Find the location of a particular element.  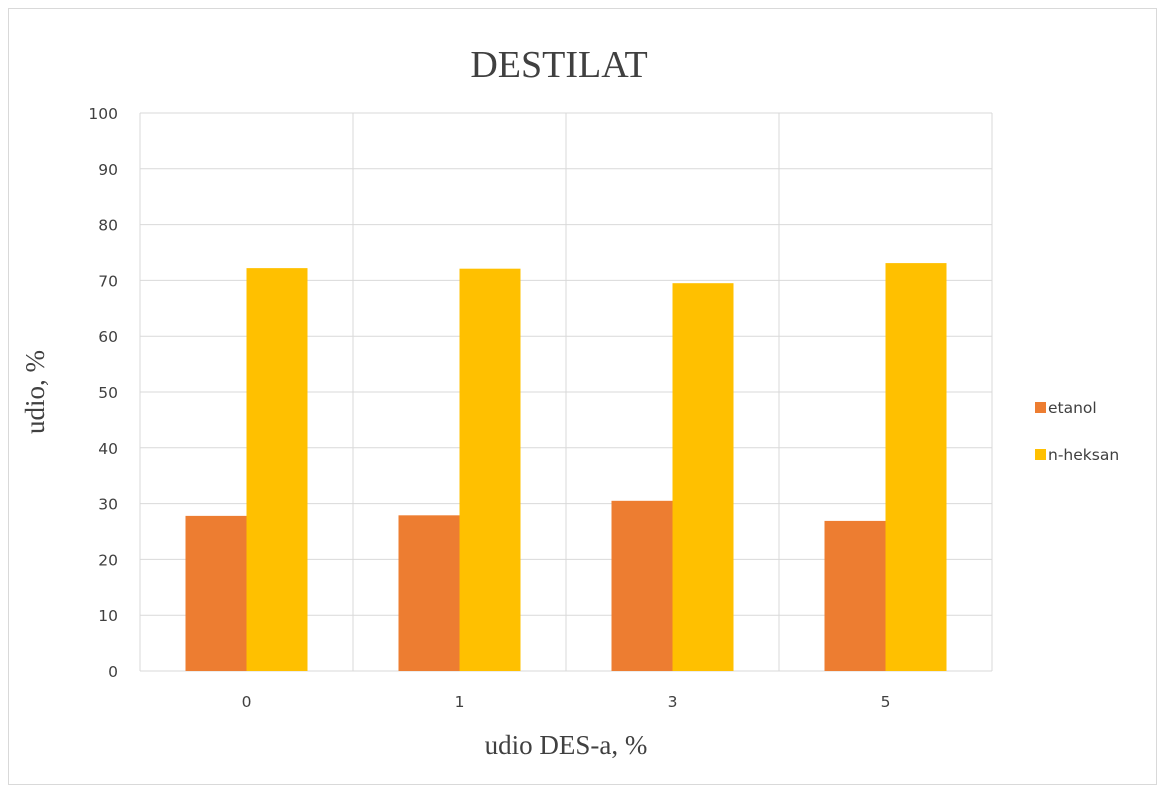

y-tick-label: 100 is located at coordinates (103, 114).